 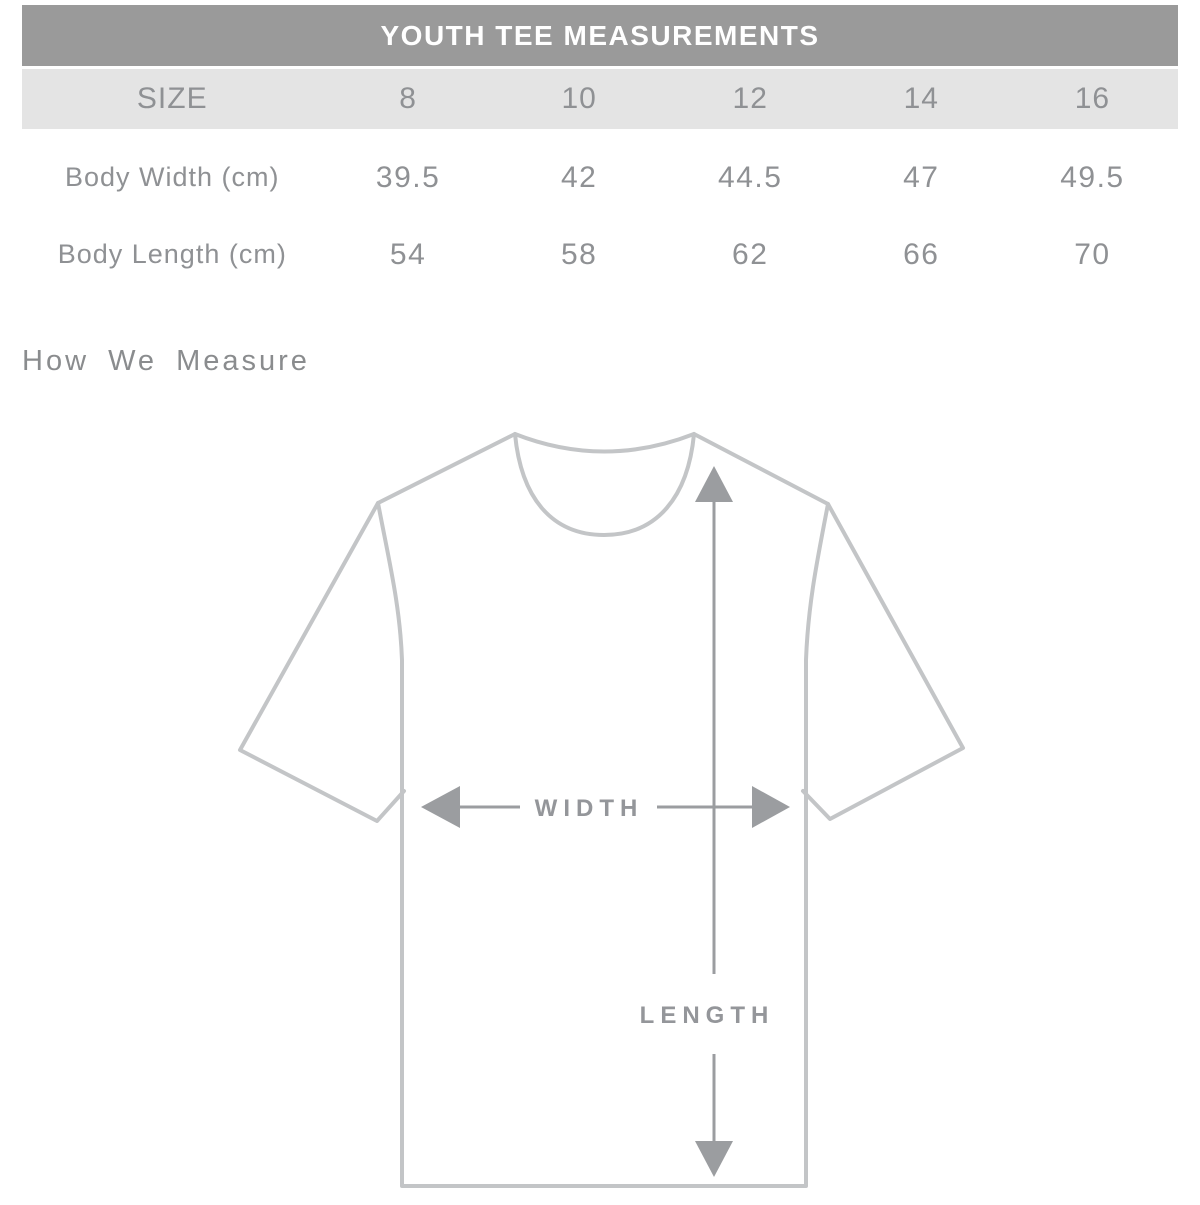 I want to click on width-arrow-left-head, so click(x=440, y=807).